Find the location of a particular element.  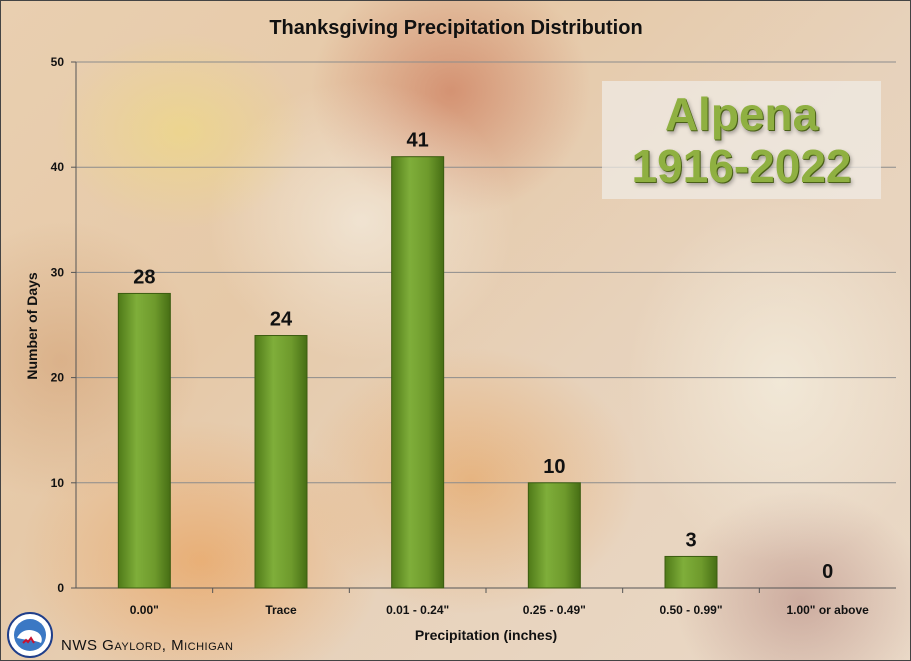

data-label: 24 is located at coordinates (281, 320).